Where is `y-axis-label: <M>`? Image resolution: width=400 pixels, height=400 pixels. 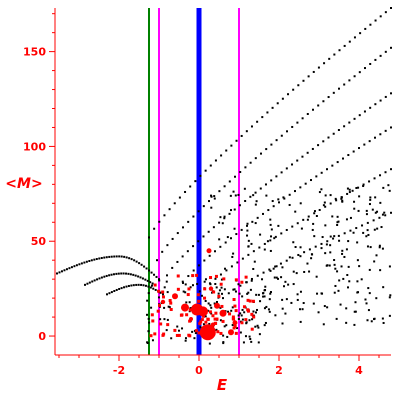
y-axis-label: <M> is located at coordinates (23, 184).